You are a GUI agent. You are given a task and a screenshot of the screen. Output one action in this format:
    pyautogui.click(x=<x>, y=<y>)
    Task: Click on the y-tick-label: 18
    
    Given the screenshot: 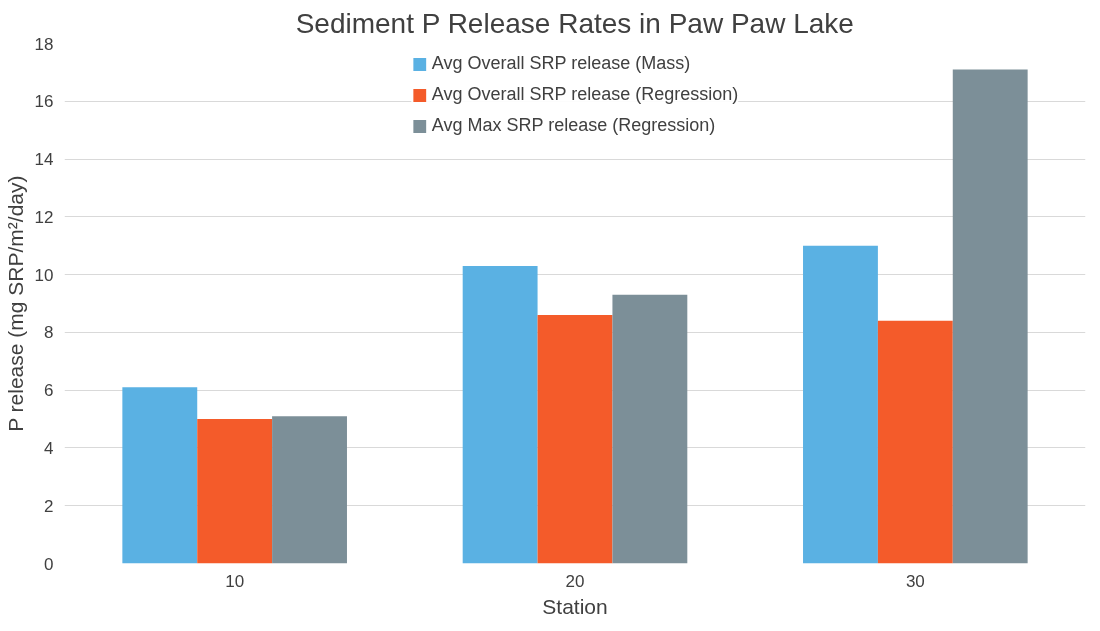 What is the action you would take?
    pyautogui.click(x=44, y=44)
    